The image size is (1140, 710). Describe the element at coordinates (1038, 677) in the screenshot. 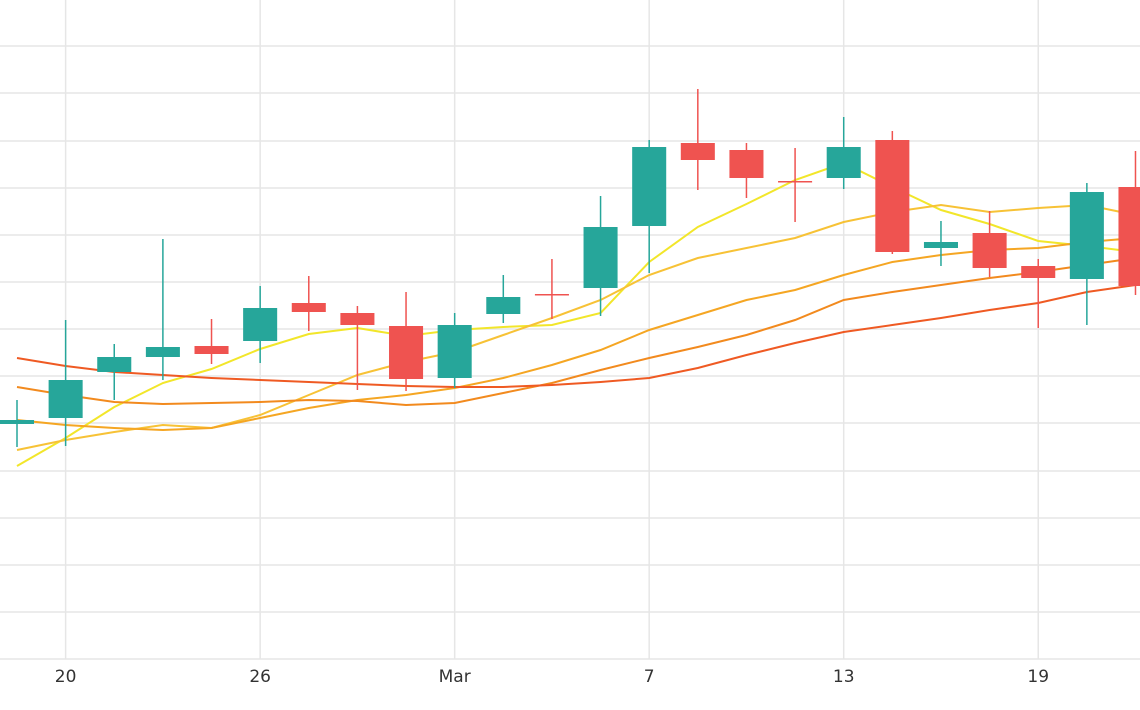

I see `x-tick-label: 19` at that location.